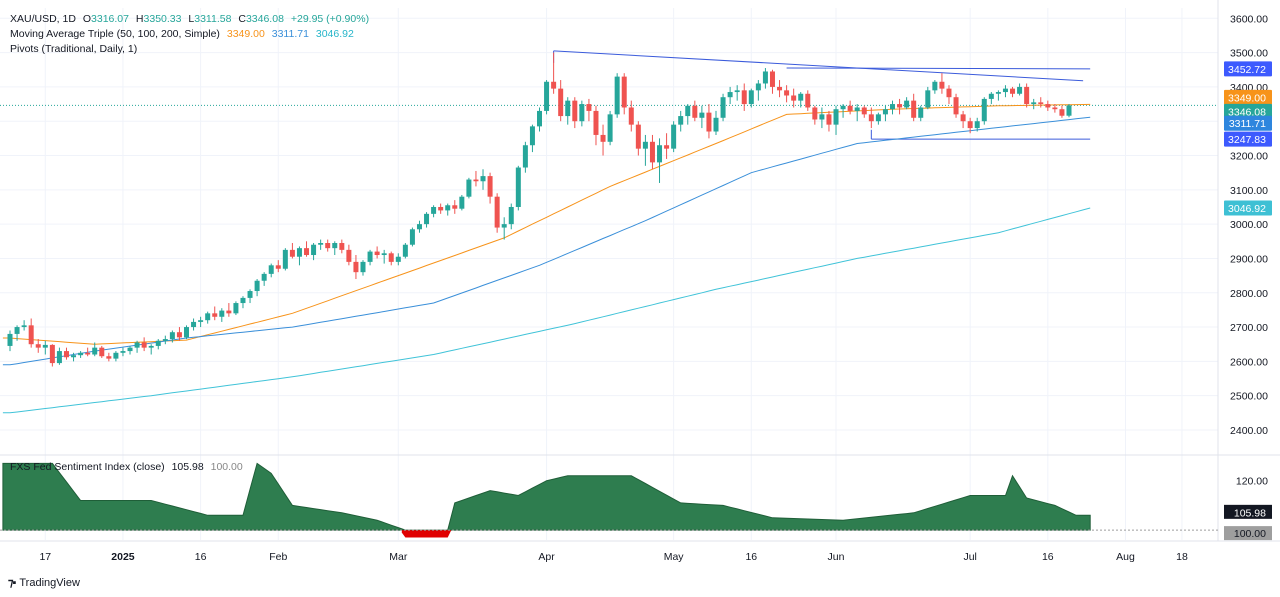  What do you see at coordinates (1248, 511) in the screenshot?
I see `sentiment-value-badge: 105.98` at bounding box center [1248, 511].